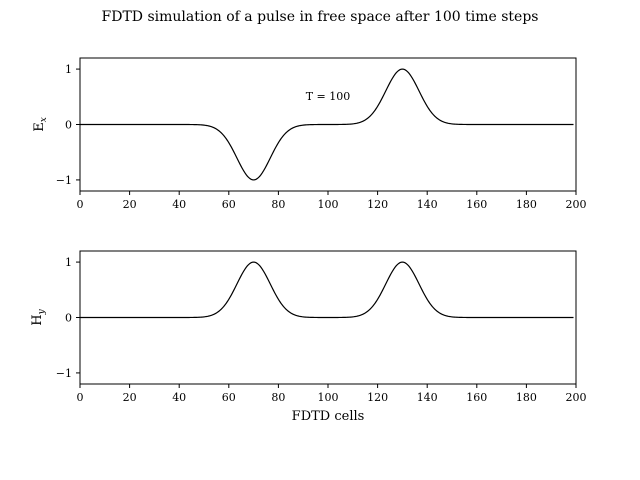  I want to click on hy-x-tick-label: 140, so click(427, 397).